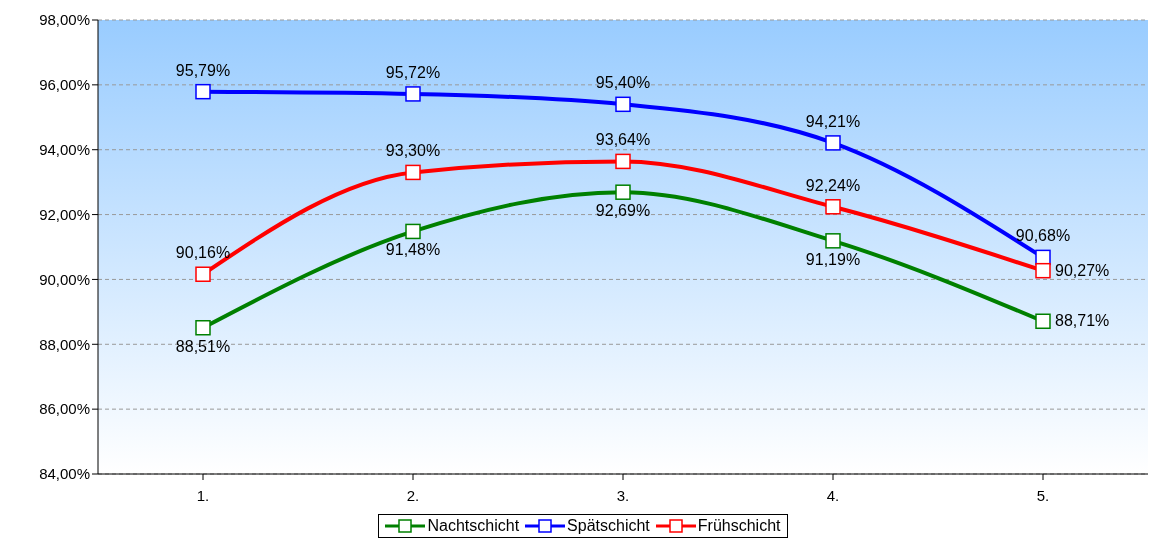  I want to click on x-tick-label: 3., so click(623, 495).